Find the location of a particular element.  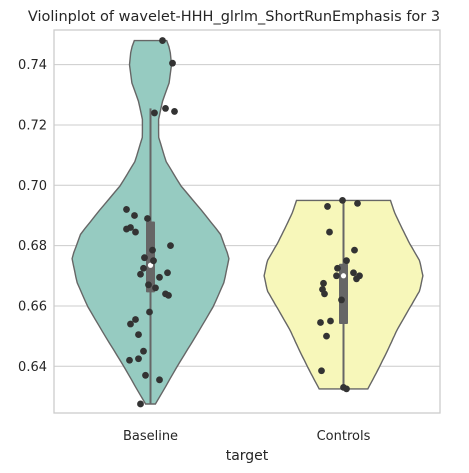

y-tick-label: 0.72 is located at coordinates (32, 125).